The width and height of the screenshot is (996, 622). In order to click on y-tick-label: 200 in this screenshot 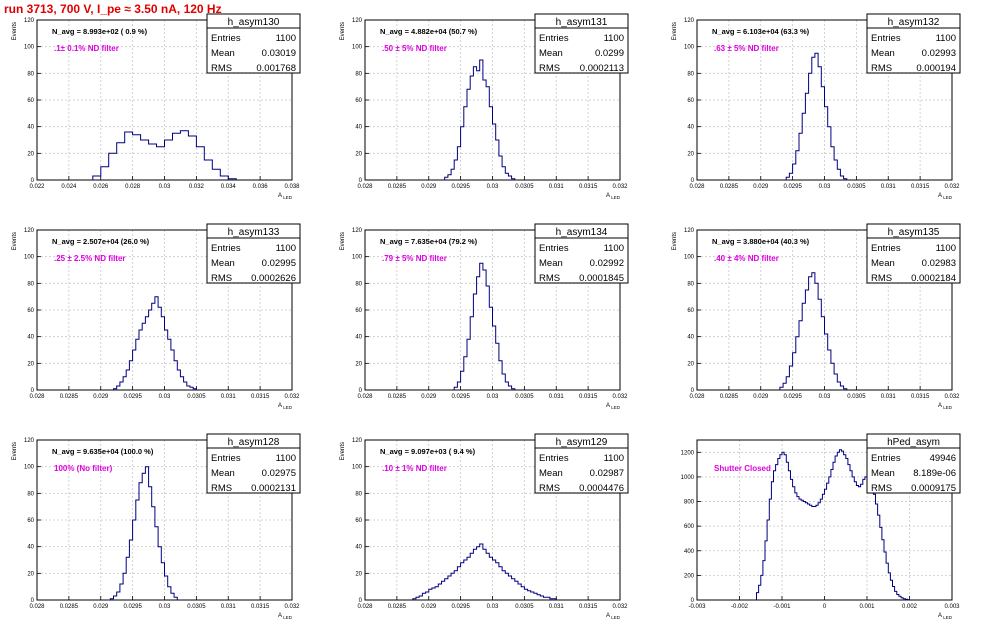, I will do `click(689, 576)`.